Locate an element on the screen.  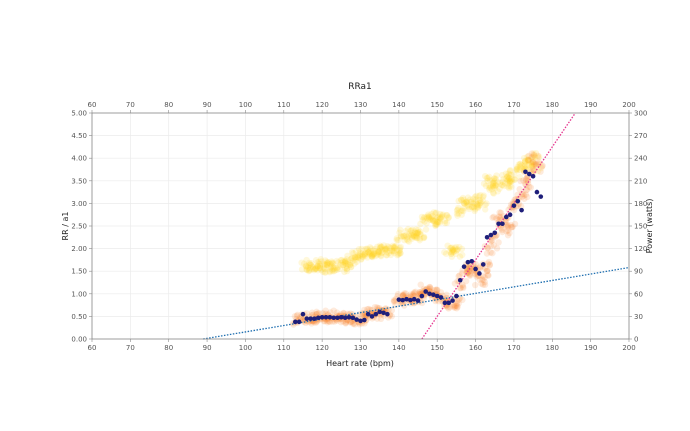
x-top-tick-label: 130 is located at coordinates (360, 105).